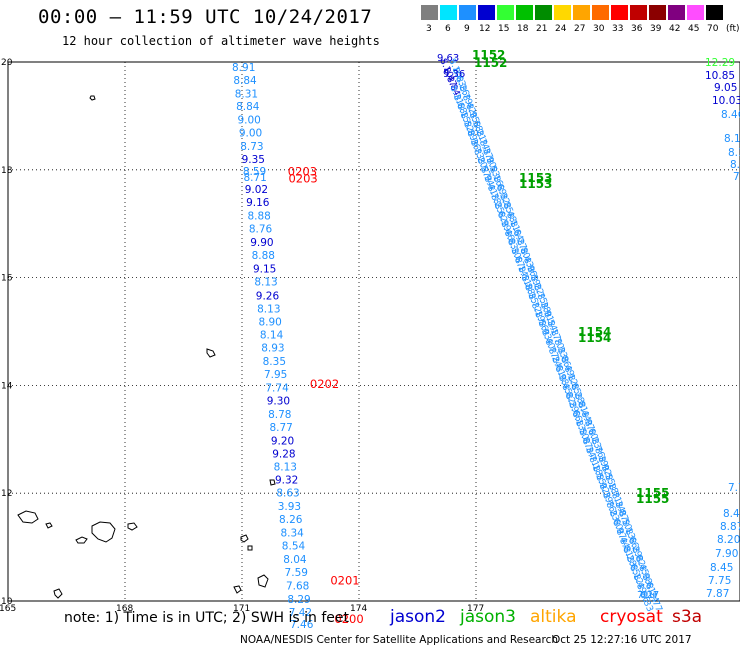 This screenshot has height=650, width=740. Describe the element at coordinates (272, 349) in the screenshot. I see `track1-wave-value: 8.93` at that location.